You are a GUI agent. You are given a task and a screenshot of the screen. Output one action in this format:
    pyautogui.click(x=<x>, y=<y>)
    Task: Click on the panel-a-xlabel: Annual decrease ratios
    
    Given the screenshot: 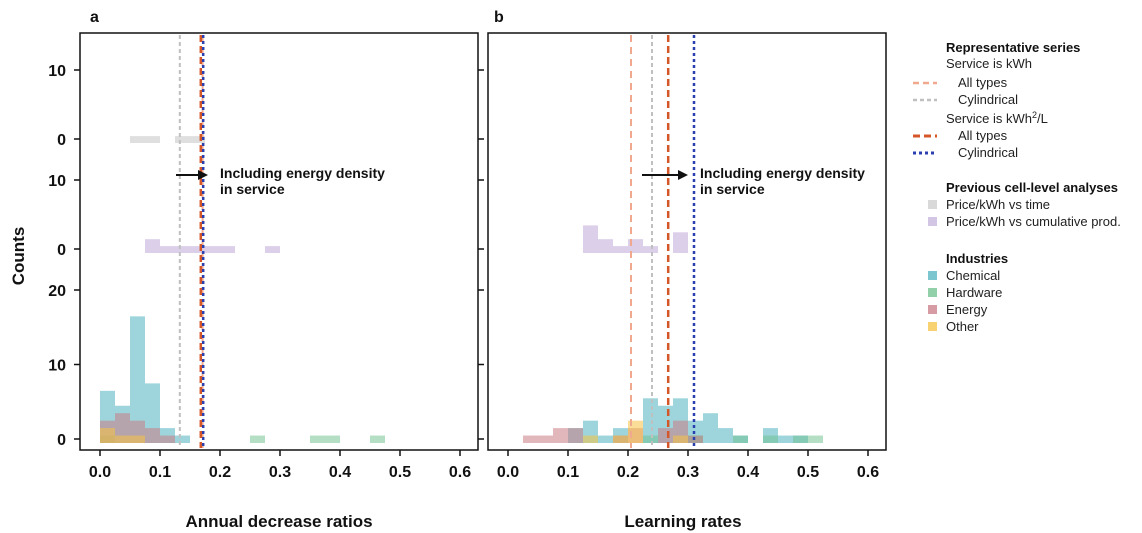 What is the action you would take?
    pyautogui.click(x=278, y=521)
    